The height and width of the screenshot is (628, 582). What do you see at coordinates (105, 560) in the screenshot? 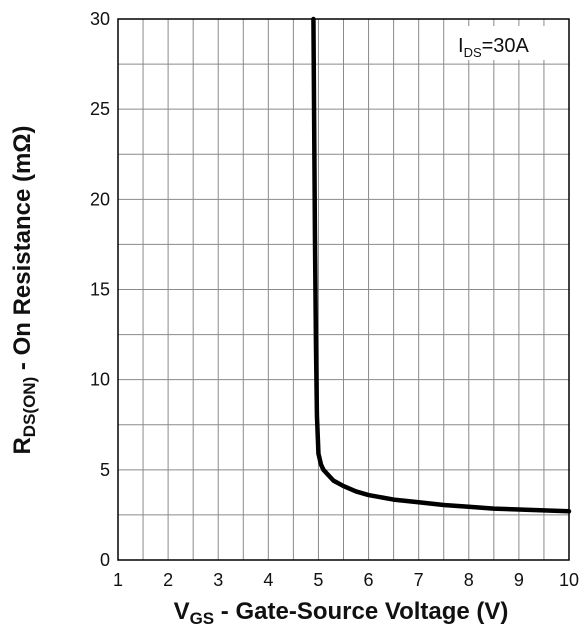
I see `y-tick-label: 0` at bounding box center [105, 560].